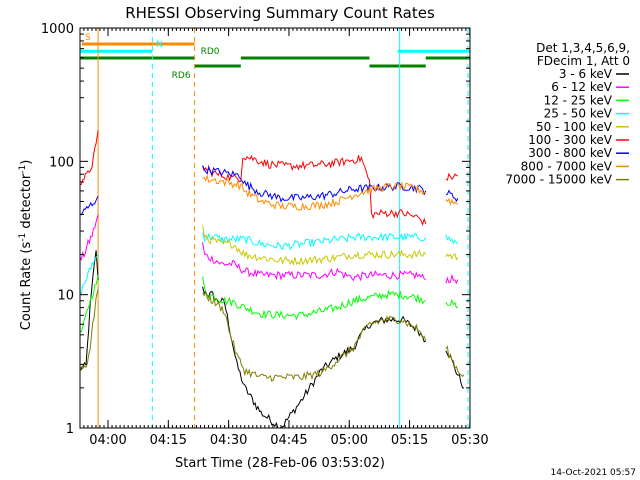 This screenshot has width=640, height=480. Describe the element at coordinates (583, 48) in the screenshot. I see `legend-header: Det 1,3,4,5,6,9,` at that location.